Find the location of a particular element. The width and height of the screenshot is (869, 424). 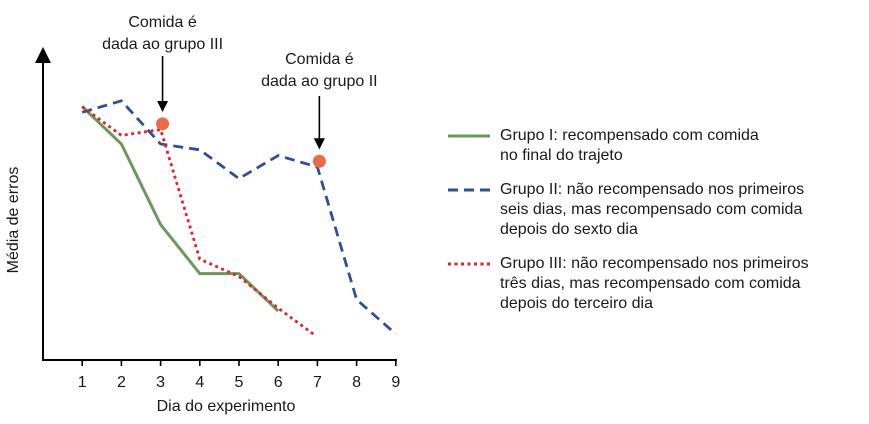

x-tick-label: 1 is located at coordinates (82, 382).